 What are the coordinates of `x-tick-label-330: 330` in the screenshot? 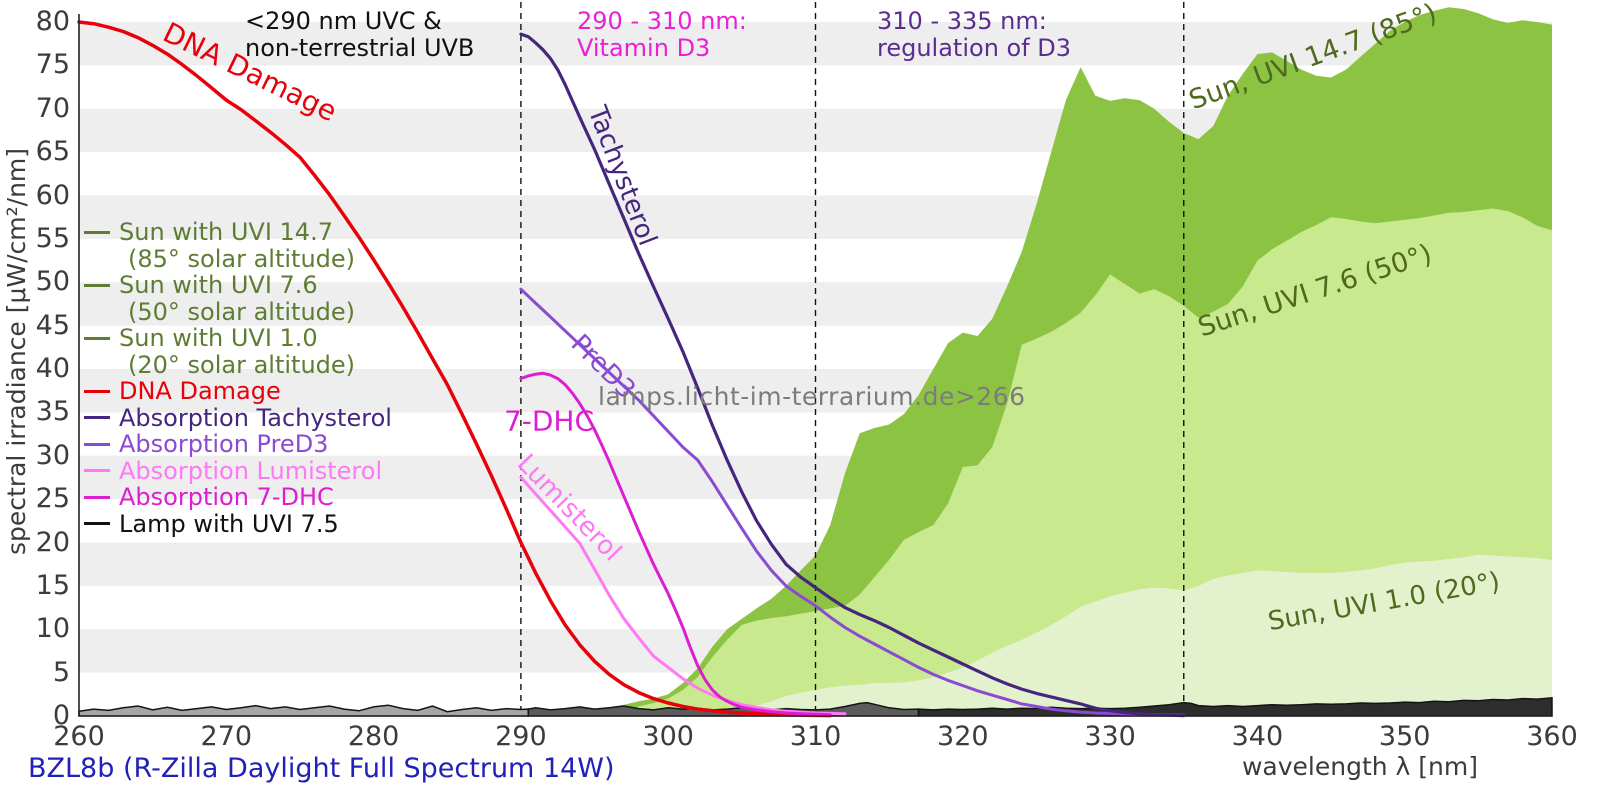 It's located at (1110, 736).